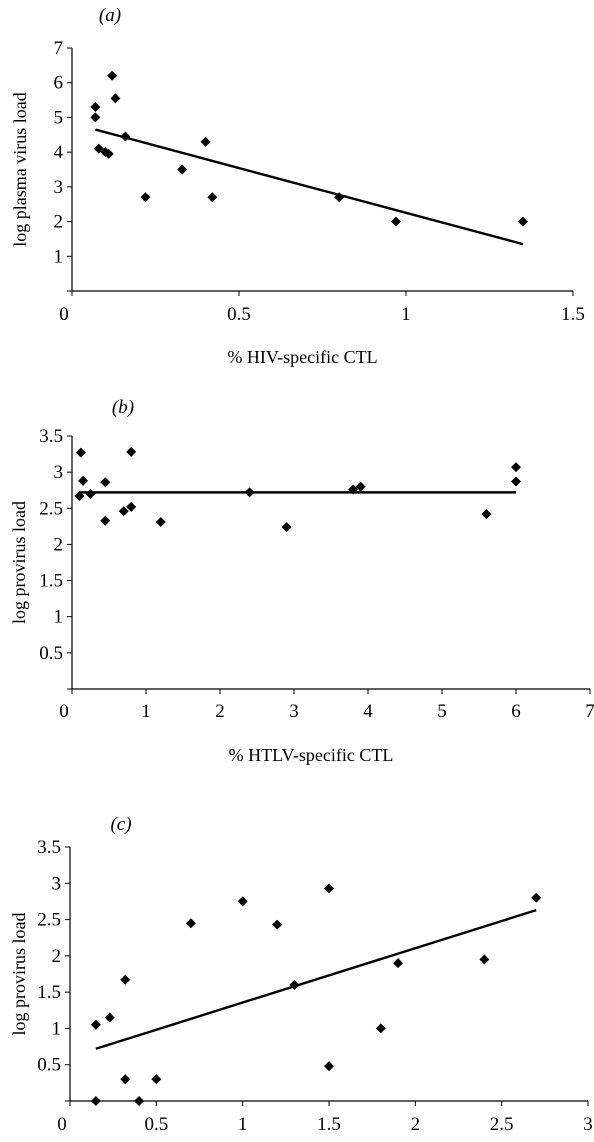 The width and height of the screenshot is (594, 1142). What do you see at coordinates (120, 824) in the screenshot?
I see `panel-label: (c)` at bounding box center [120, 824].